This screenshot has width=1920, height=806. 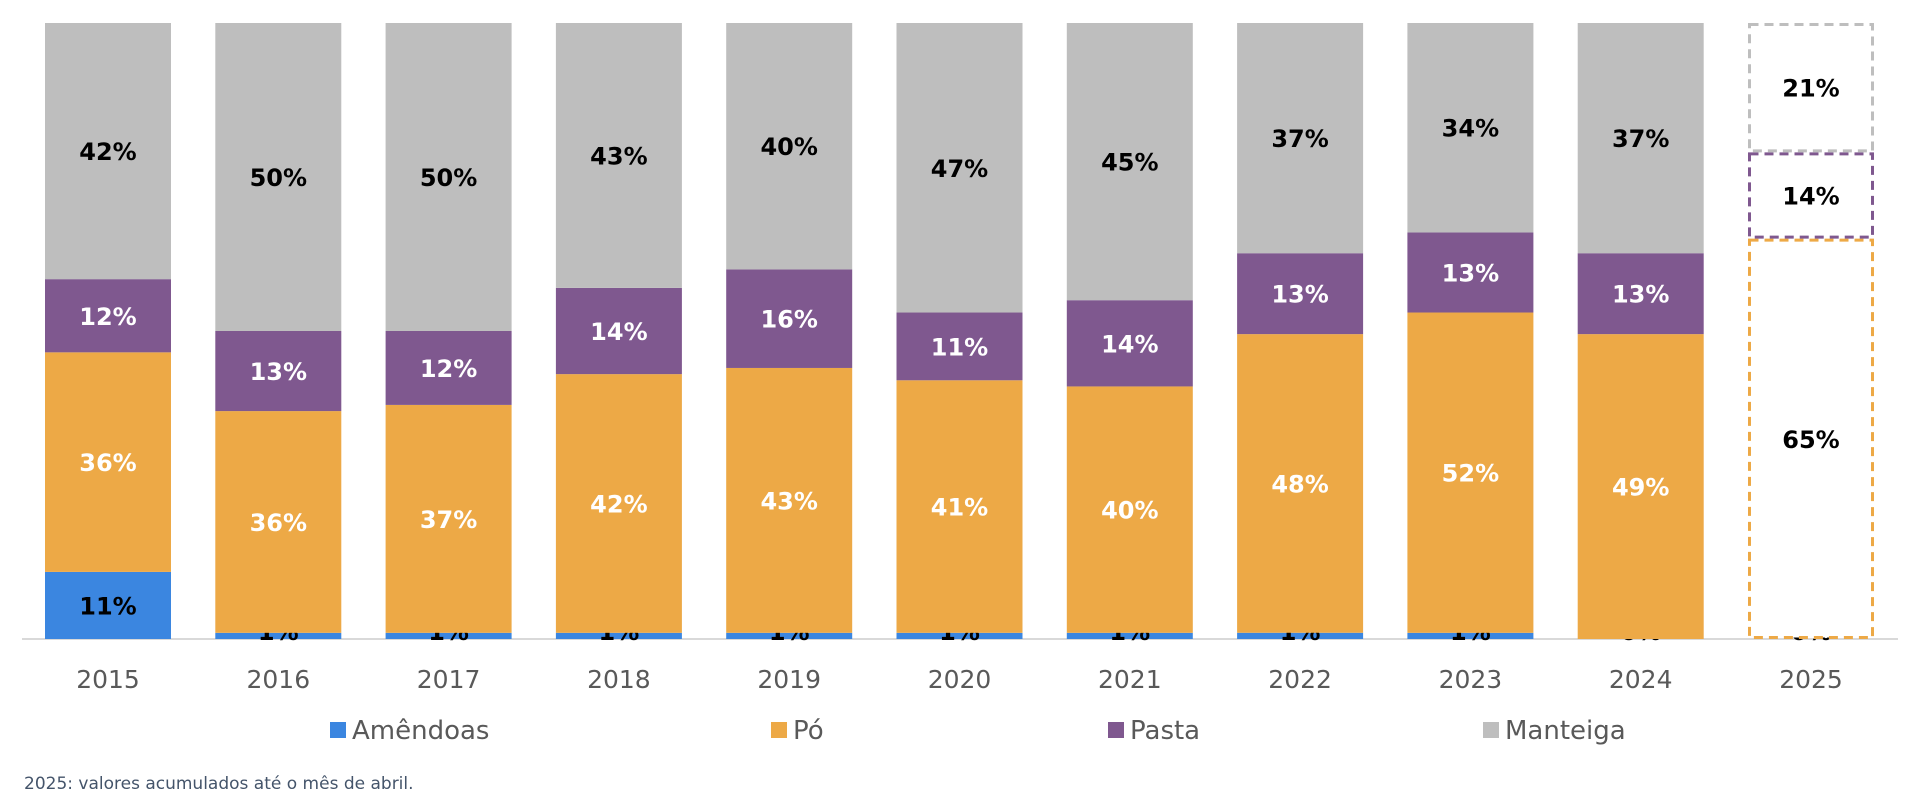 I want to click on legend-swatch-manteiga, so click(x=1491, y=730).